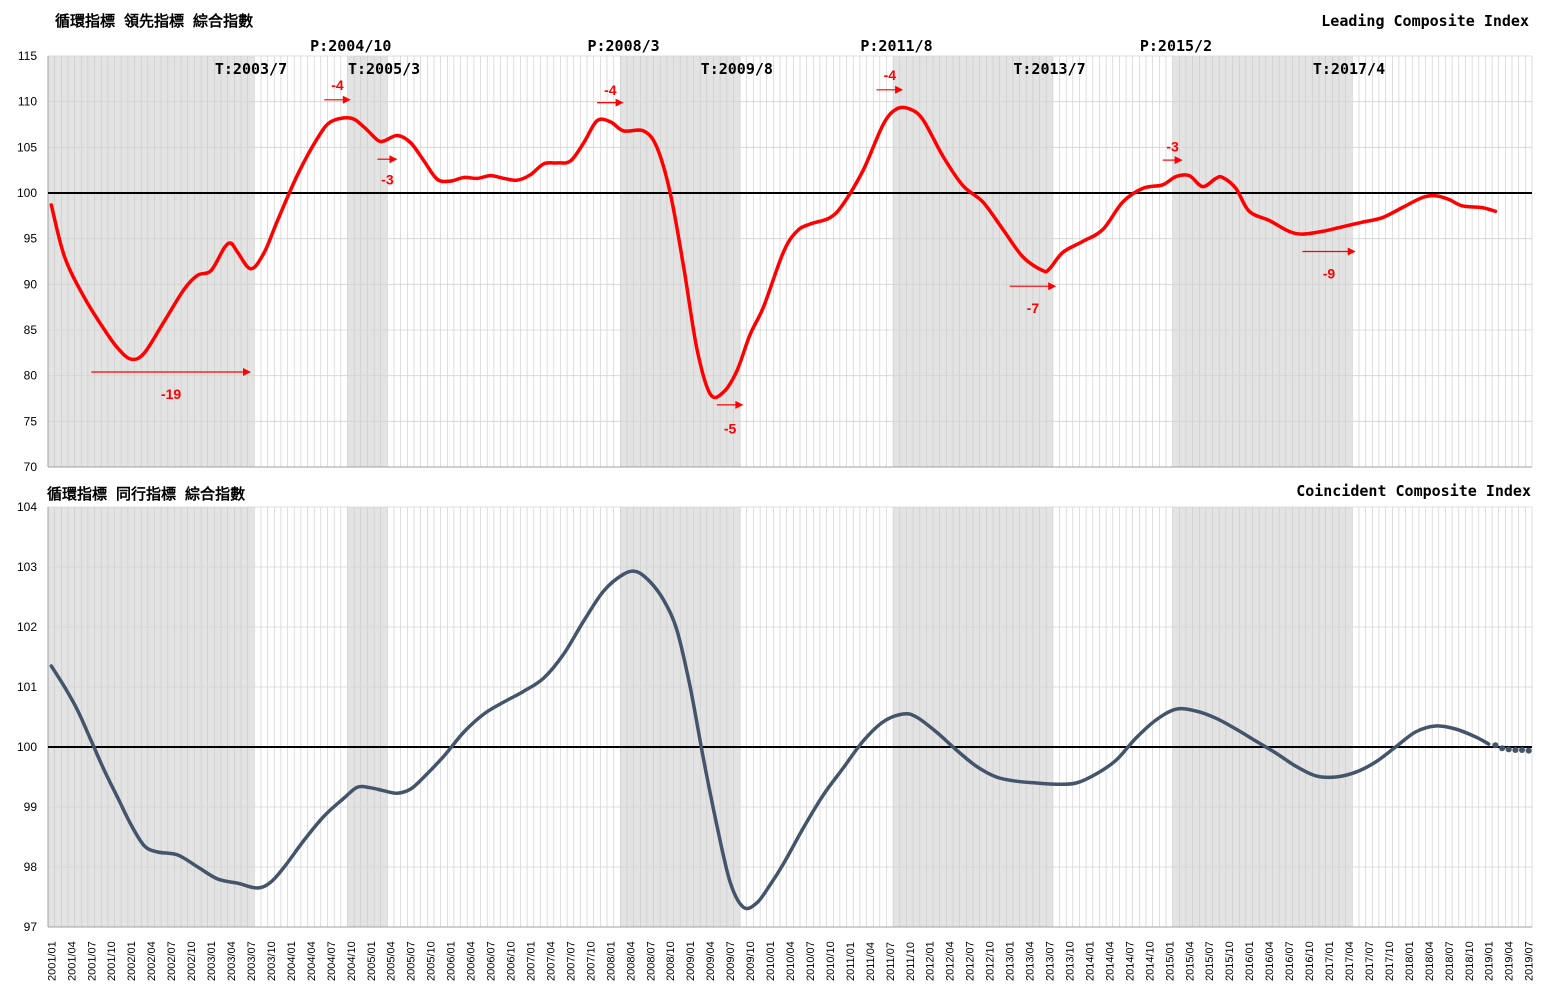  Describe the element at coordinates (27, 687) in the screenshot. I see `coincident-ytick-label: 101` at that location.